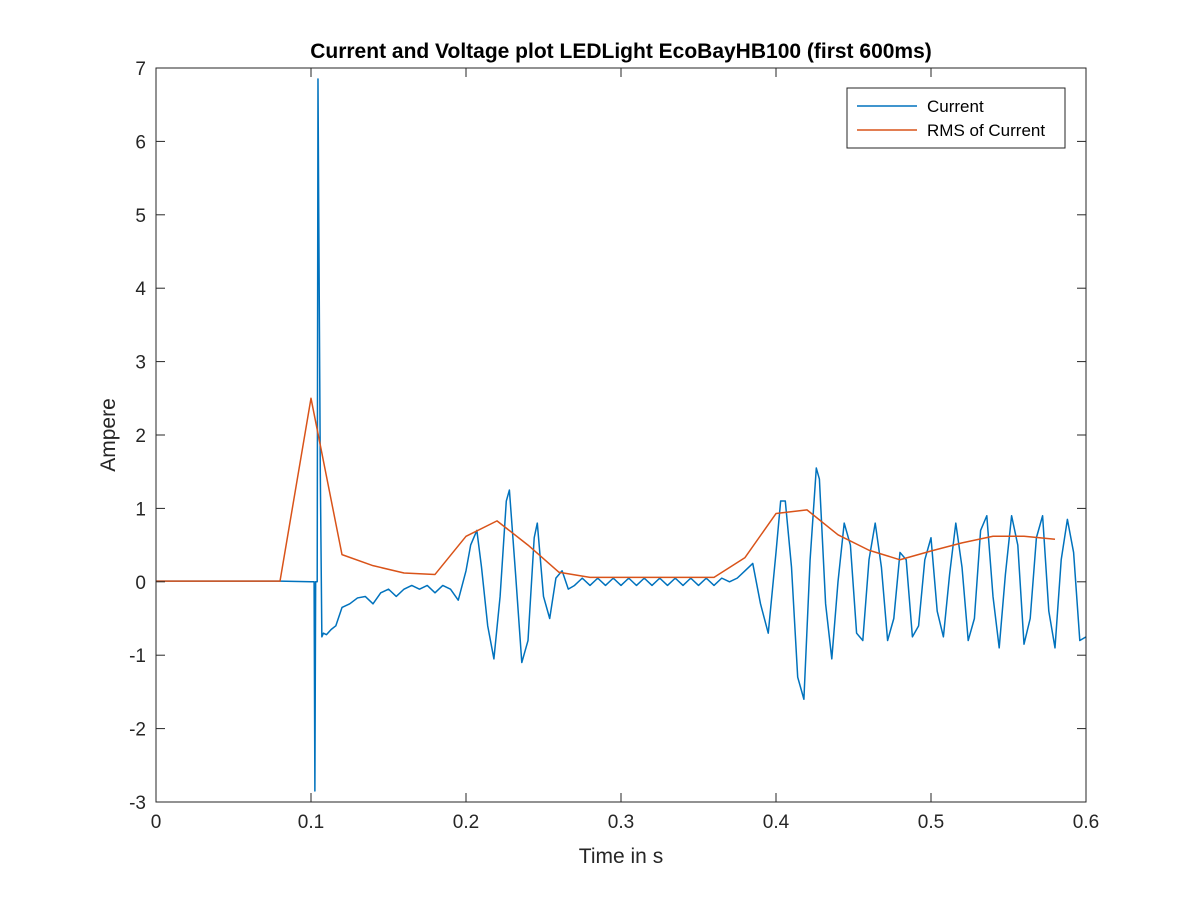 Image resolution: width=1200 pixels, height=900 pixels. Describe the element at coordinates (137, 730) in the screenshot. I see `y-tick-label: -2` at that location.